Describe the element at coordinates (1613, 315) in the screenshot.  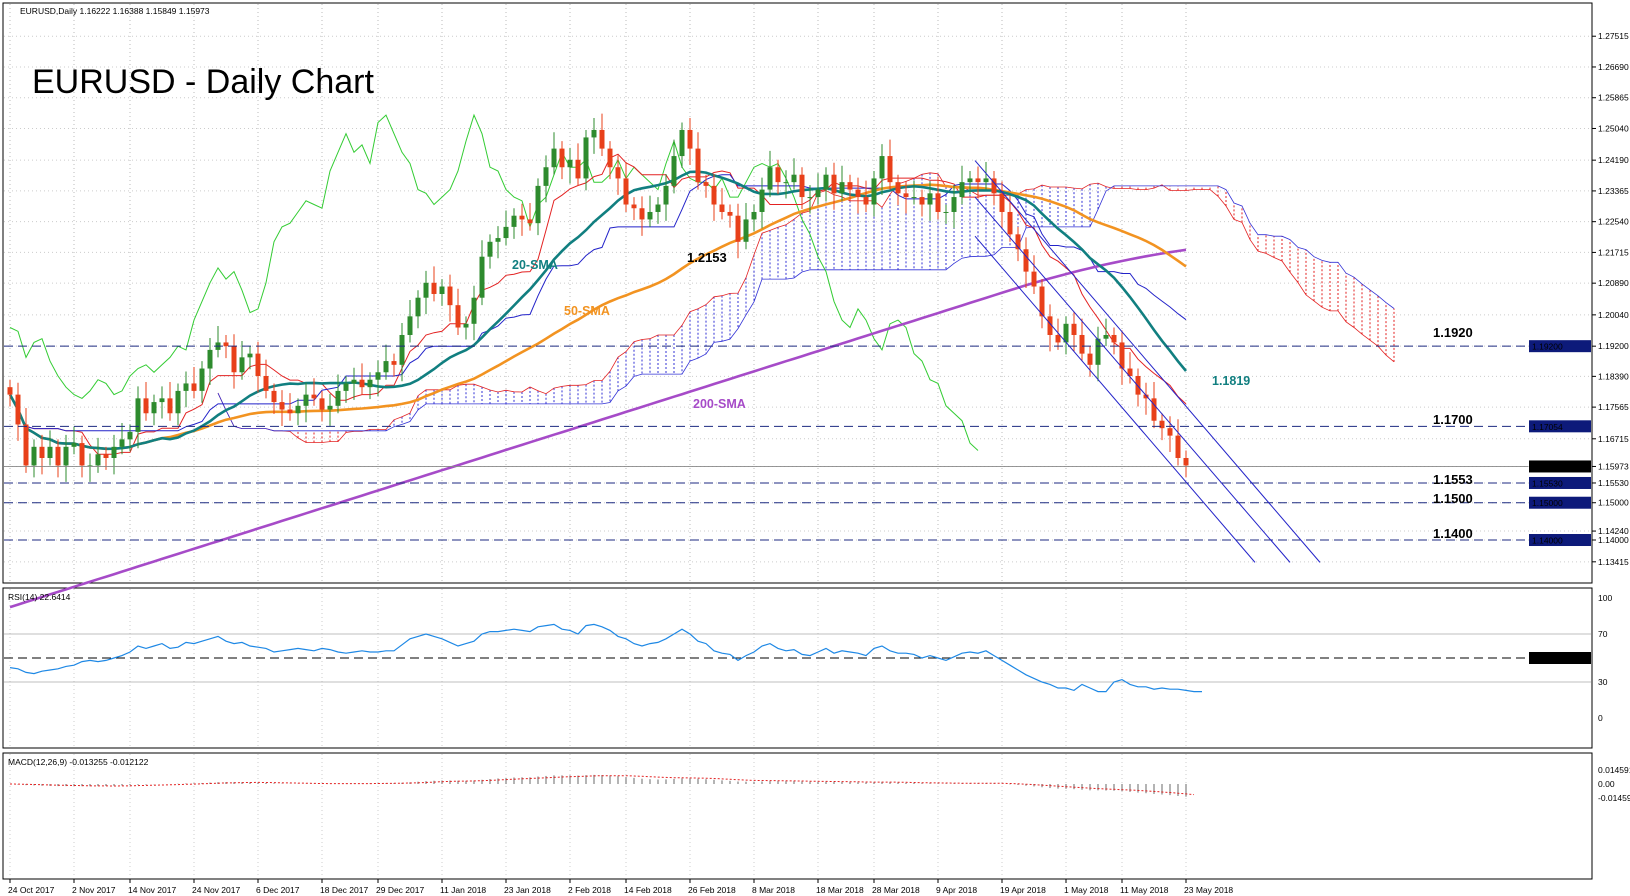
I see `price-tick-label: 1.20040` at that location.